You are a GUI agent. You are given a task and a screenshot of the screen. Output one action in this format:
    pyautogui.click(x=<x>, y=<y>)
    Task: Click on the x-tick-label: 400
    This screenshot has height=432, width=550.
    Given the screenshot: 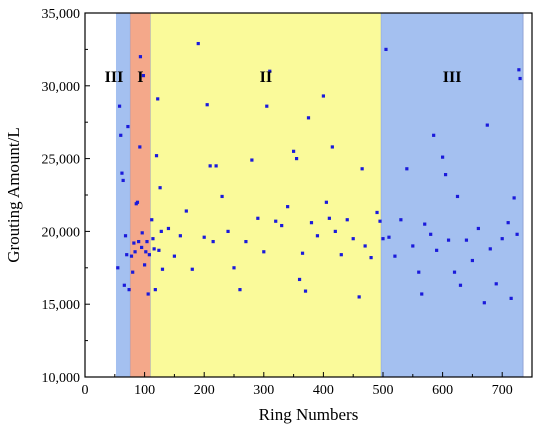 What is the action you would take?
    pyautogui.click(x=323, y=390)
    